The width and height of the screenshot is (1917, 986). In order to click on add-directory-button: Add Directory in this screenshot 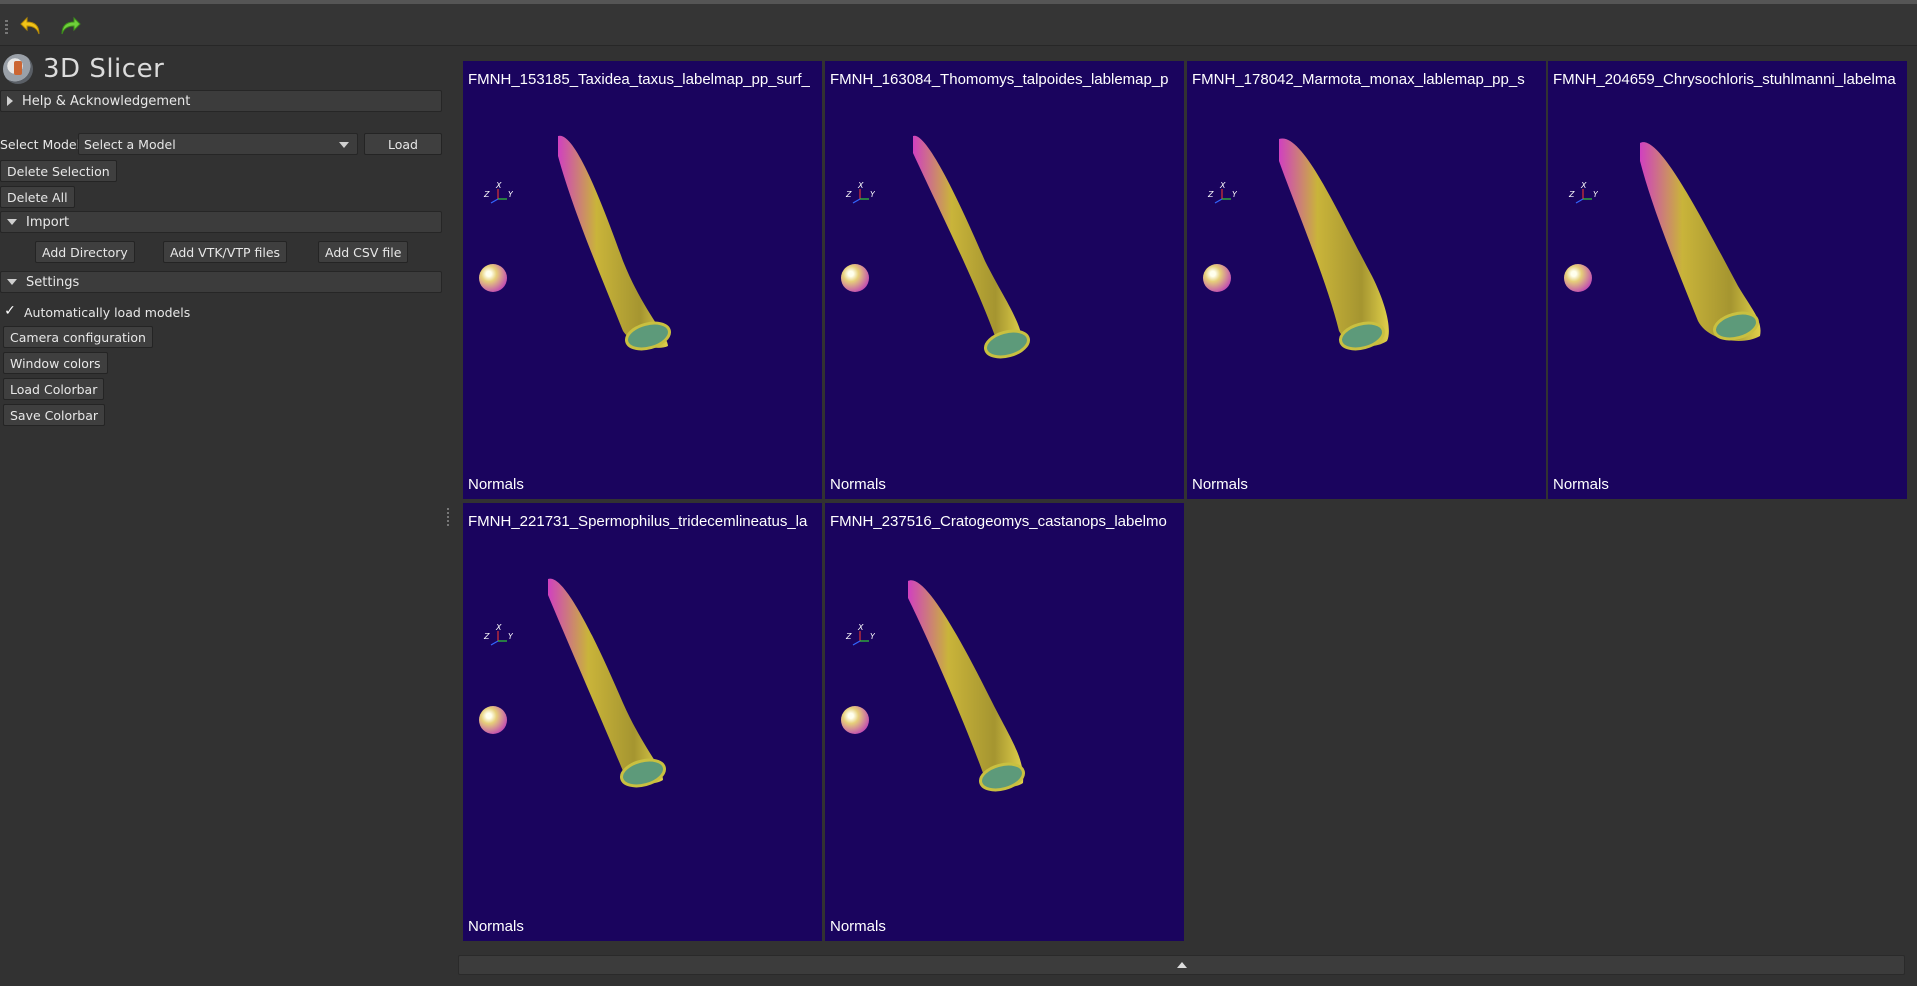, I will do `click(85, 252)`.